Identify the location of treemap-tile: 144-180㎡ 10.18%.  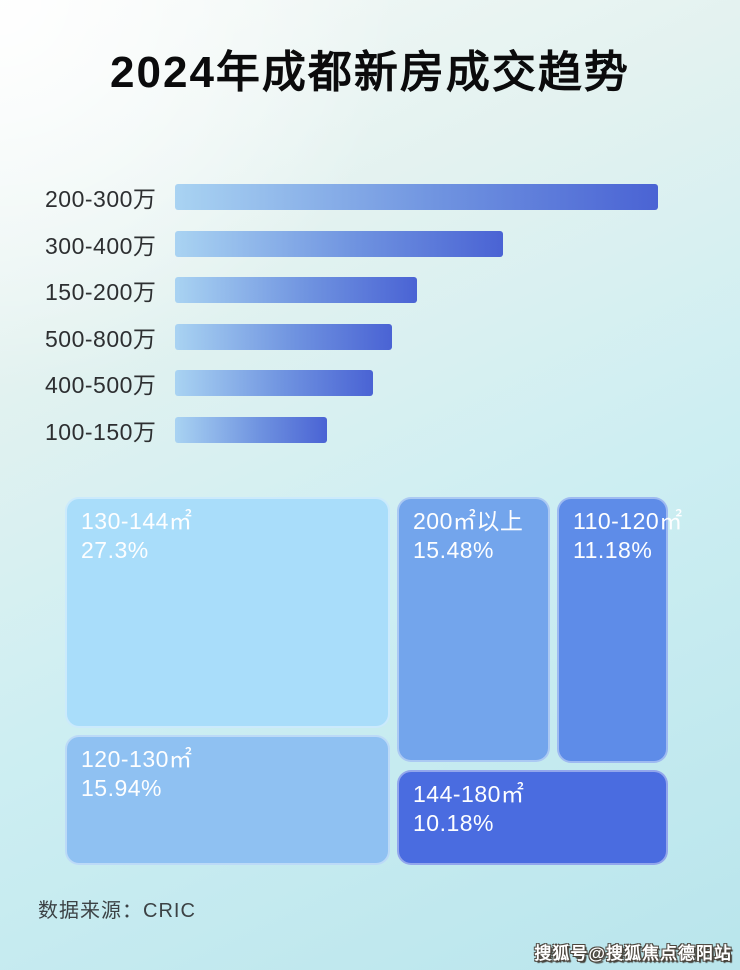
(532, 817).